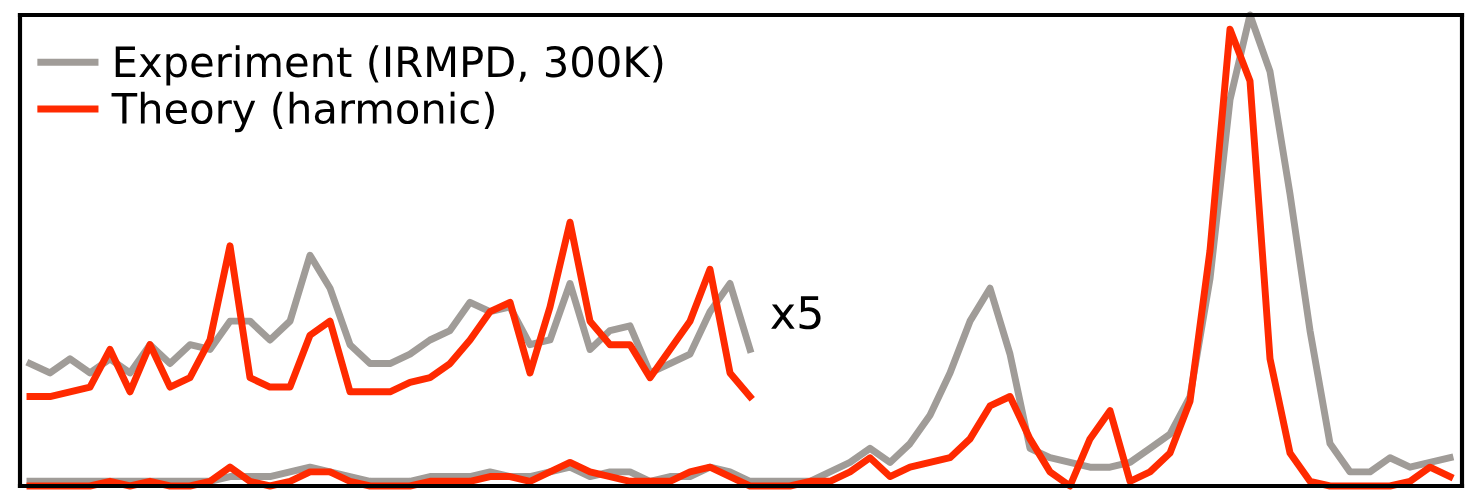  I want to click on legend-label: Experiment (IRMPD, 300K), so click(389, 65).